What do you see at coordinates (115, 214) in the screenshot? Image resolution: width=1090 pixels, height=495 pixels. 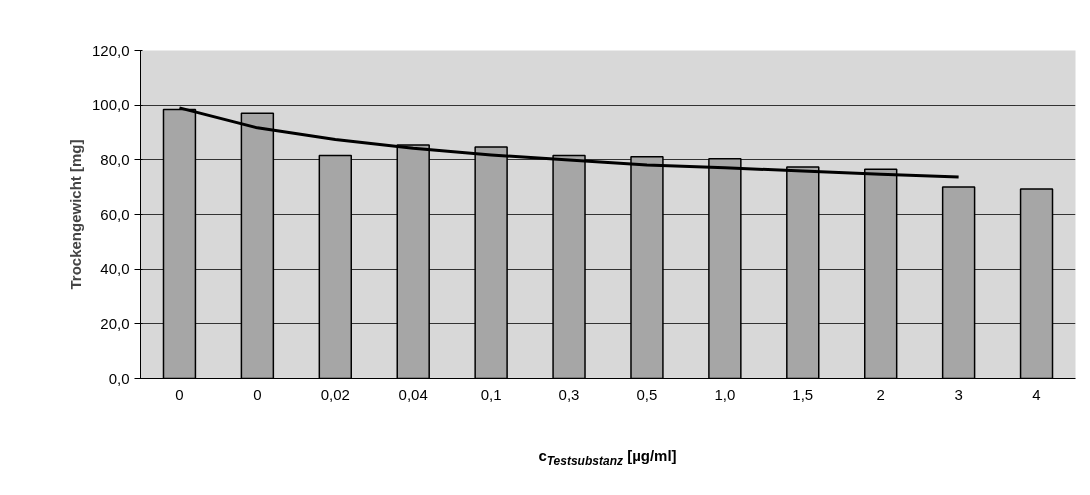 I see `y-tick-label: 60,0` at bounding box center [115, 214].